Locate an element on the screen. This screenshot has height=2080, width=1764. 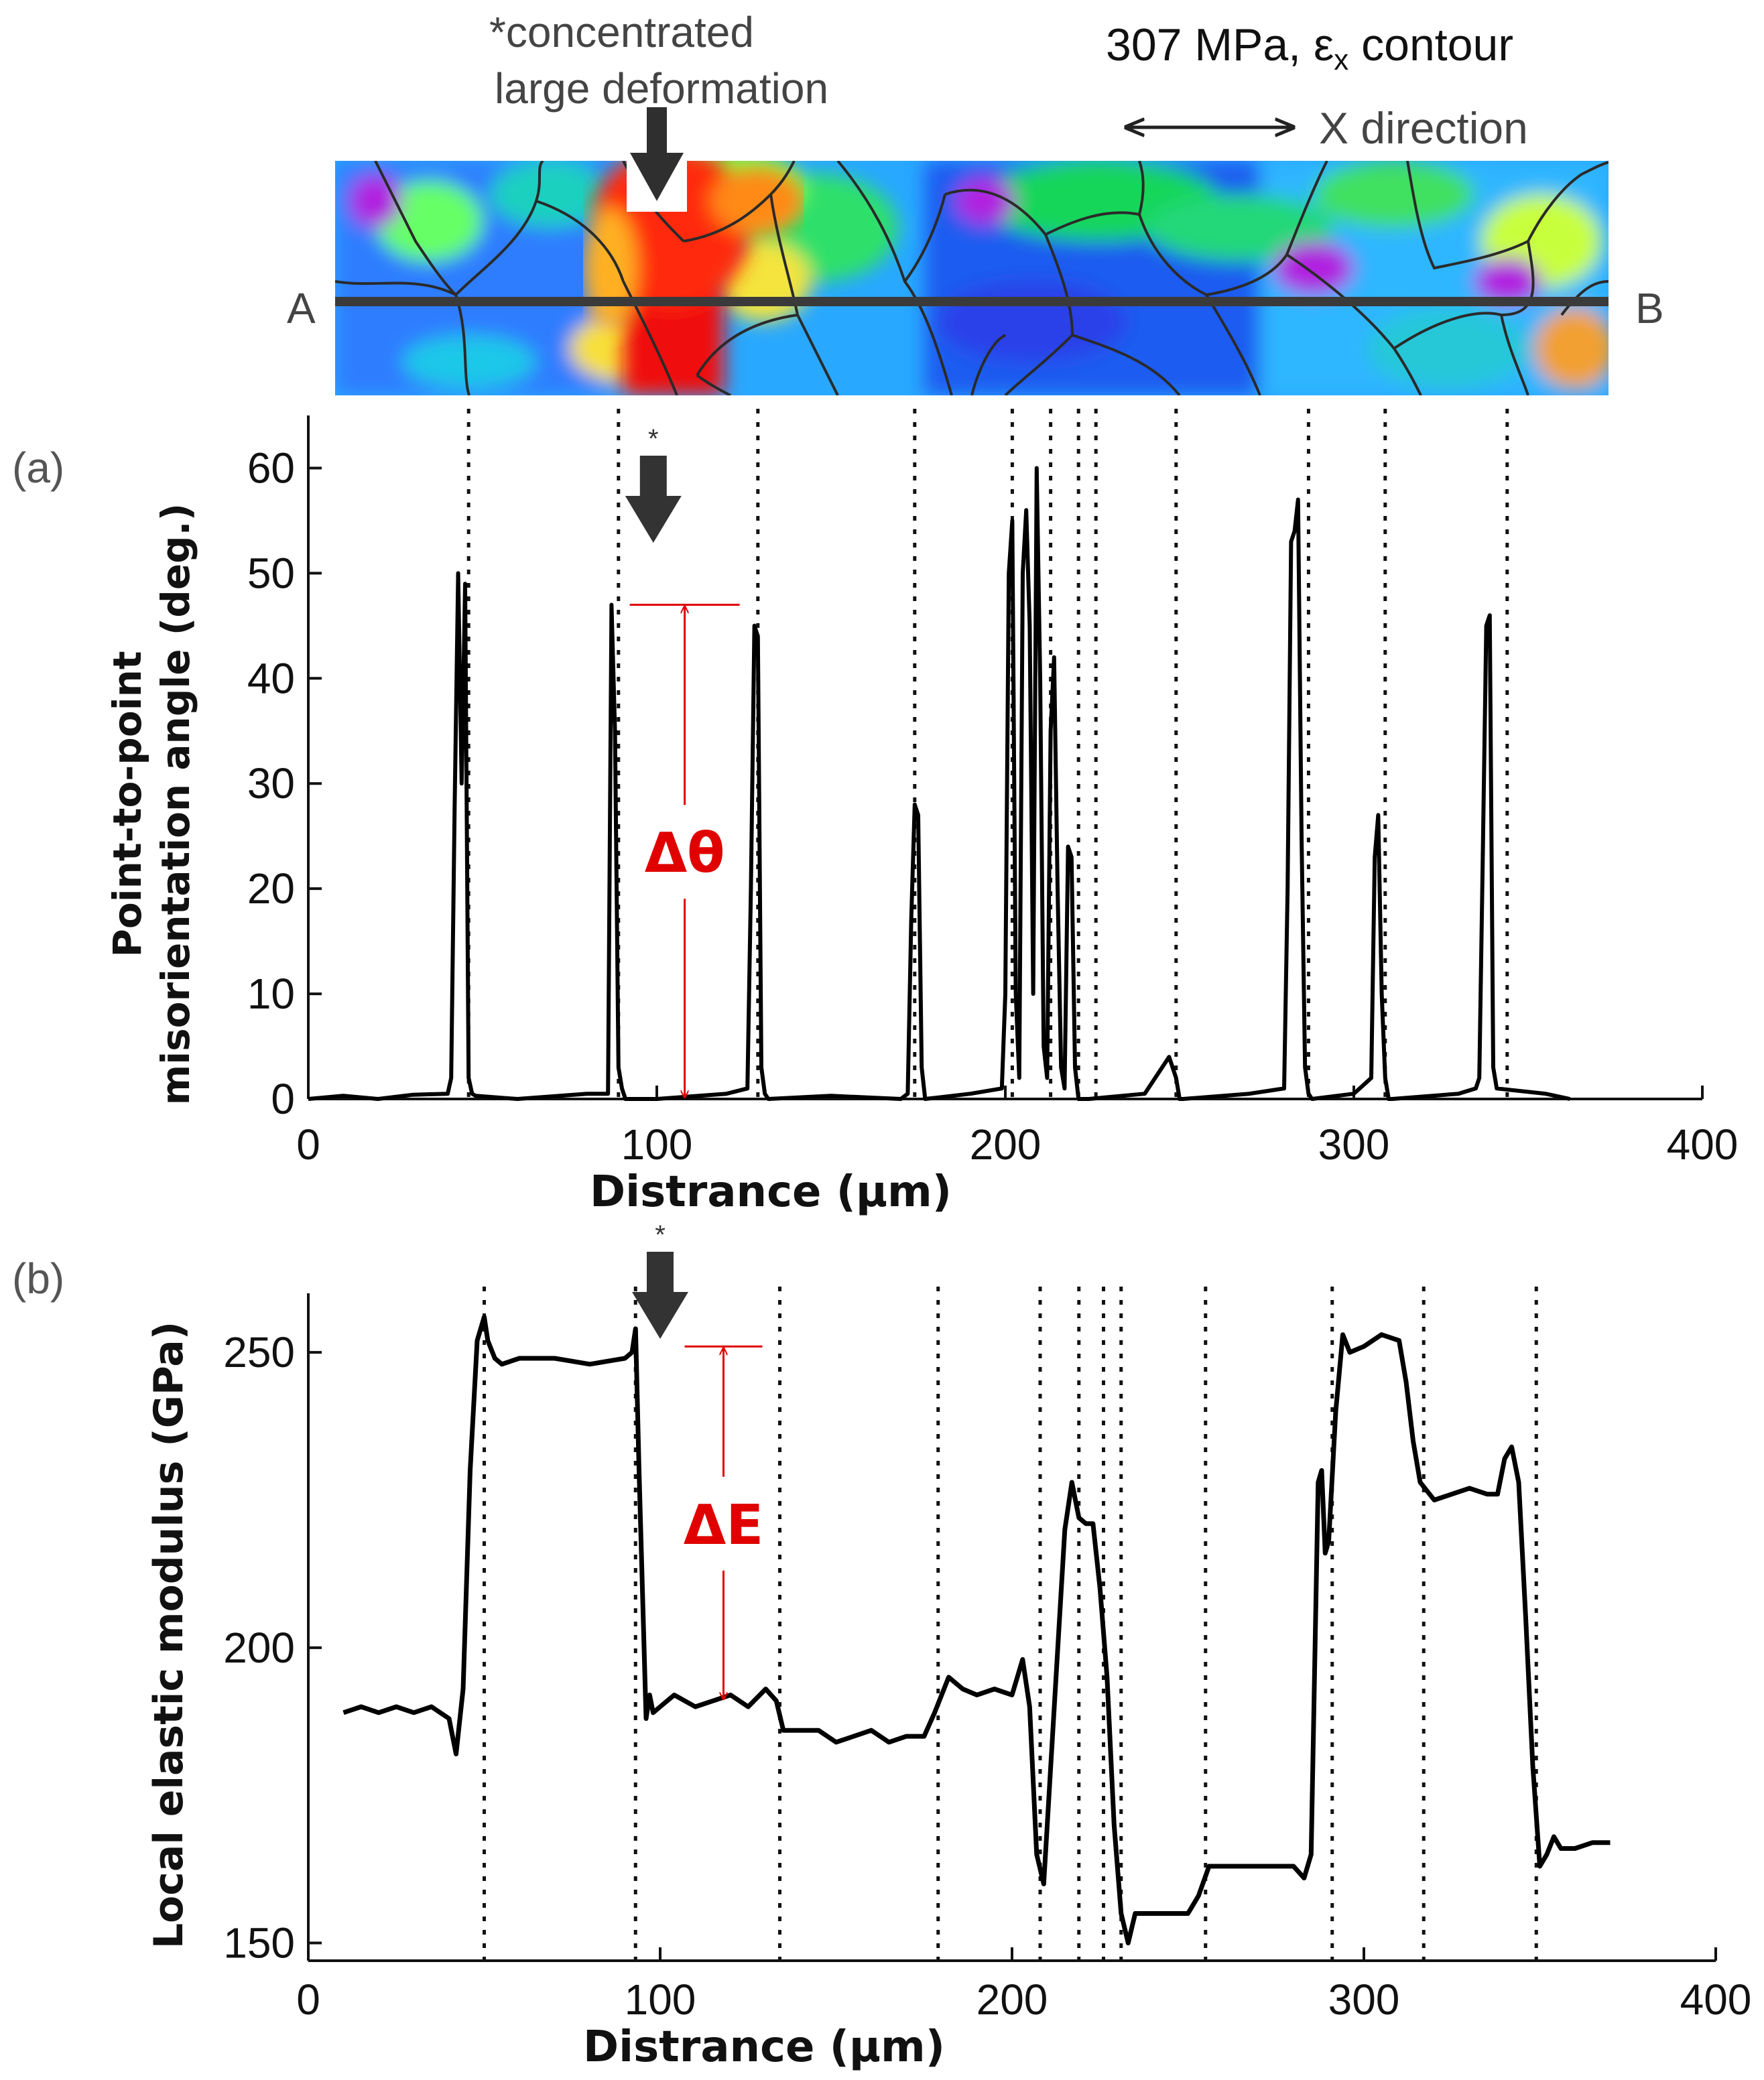
y-axis-label-b: Local elastic modulus (GPa) is located at coordinates (168, 1635).